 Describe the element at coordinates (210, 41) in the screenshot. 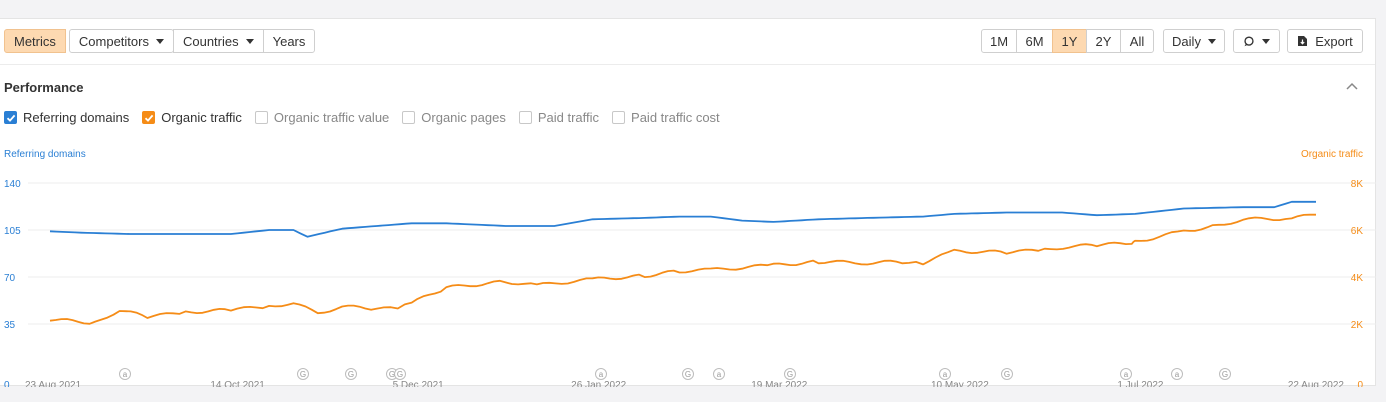

I see `tab-countries-label: Countries` at that location.